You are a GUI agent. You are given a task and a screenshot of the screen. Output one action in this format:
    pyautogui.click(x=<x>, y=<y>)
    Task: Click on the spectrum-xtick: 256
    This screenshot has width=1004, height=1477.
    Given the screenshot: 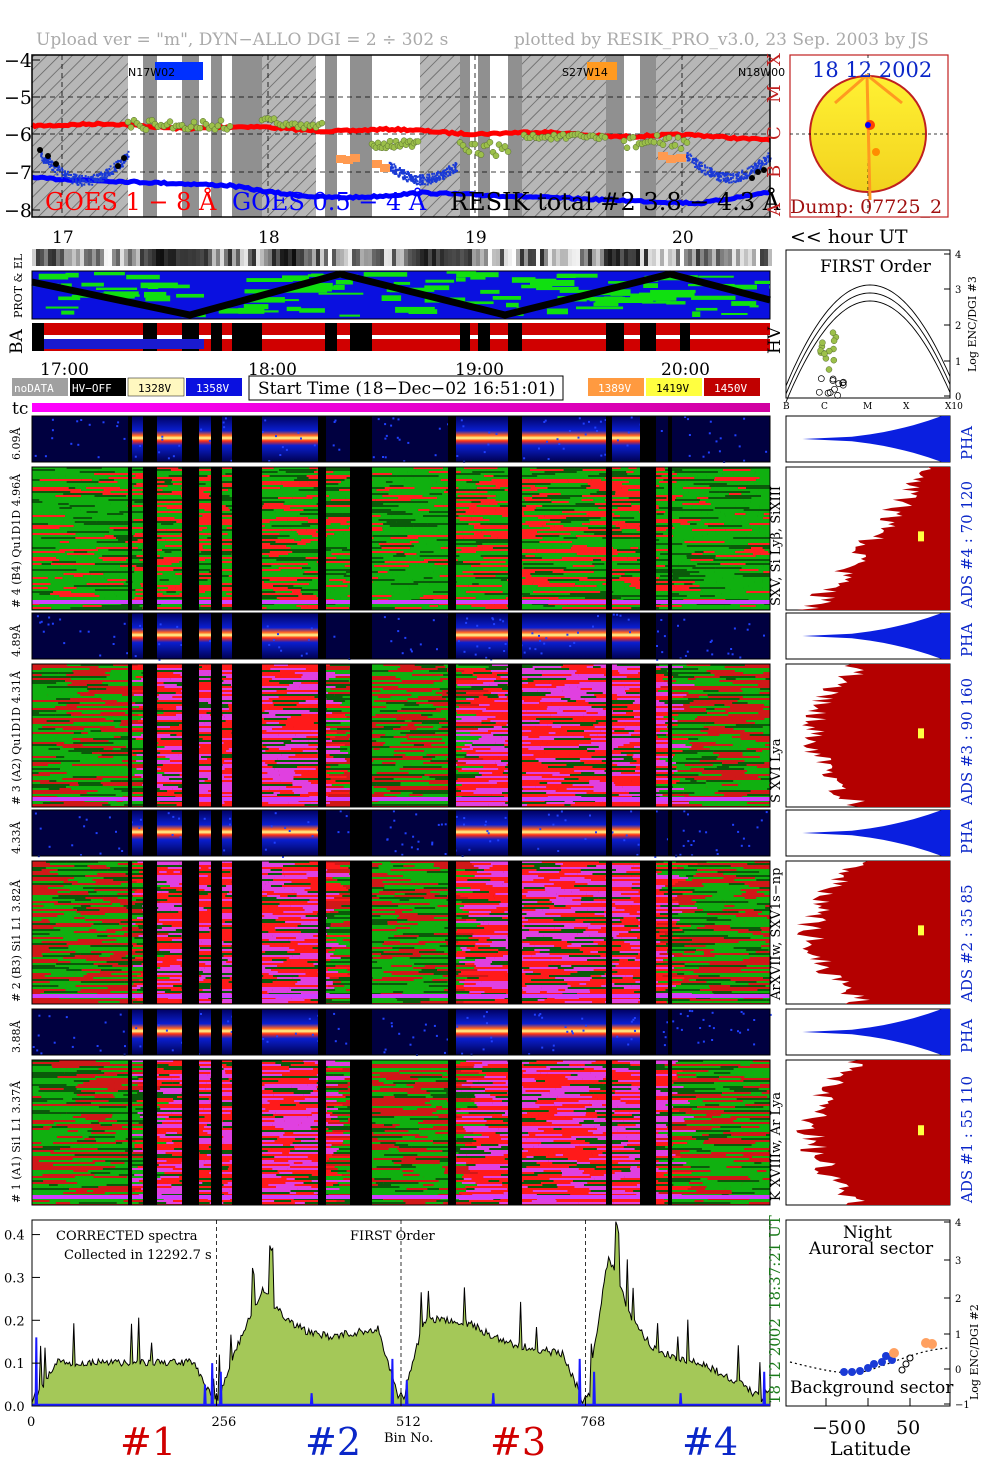 What is the action you would take?
    pyautogui.click(x=224, y=1422)
    